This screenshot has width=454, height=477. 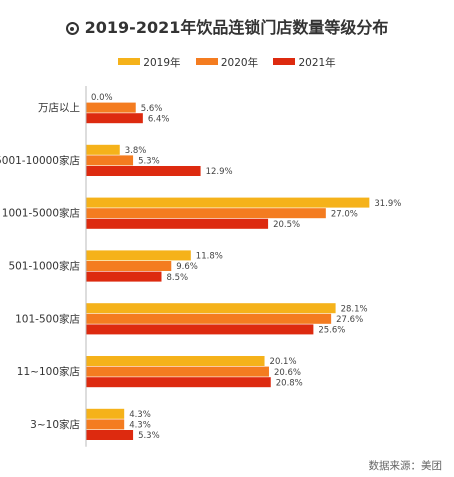 I want to click on legend-item-2021: 2021年, so click(x=304, y=62).